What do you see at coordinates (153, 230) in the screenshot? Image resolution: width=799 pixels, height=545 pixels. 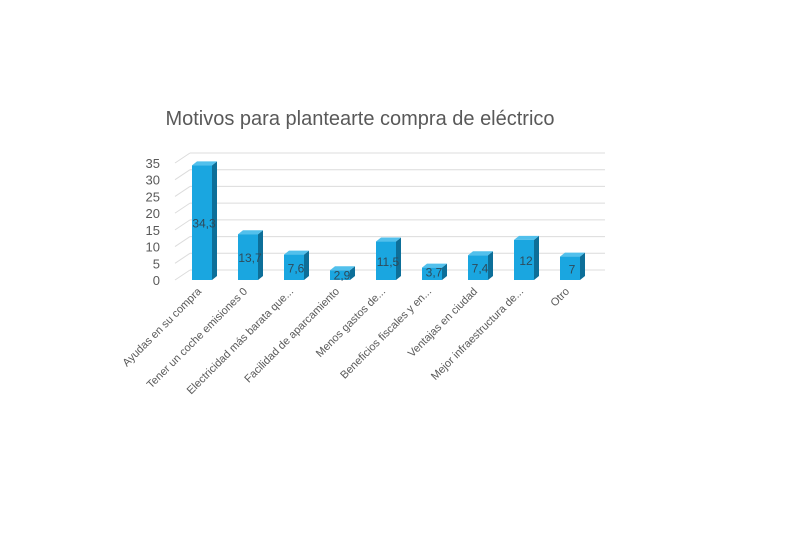 I see `y-tick-label: 15` at bounding box center [153, 230].